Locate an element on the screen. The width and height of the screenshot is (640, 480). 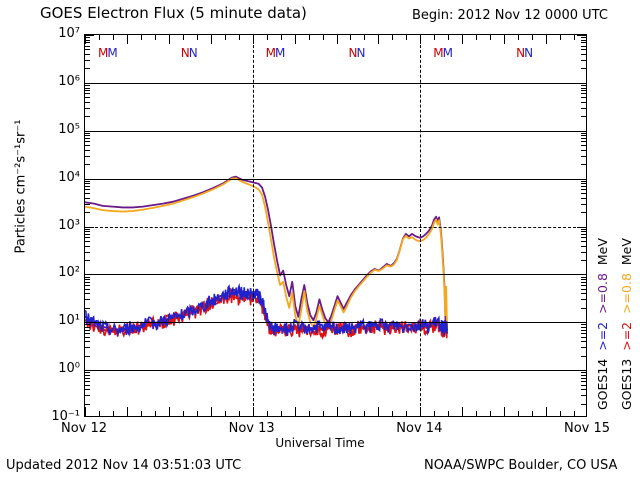
legend-column-goes14: GOES14 >=2 >=0.8 MeV is located at coordinates (603, 275).